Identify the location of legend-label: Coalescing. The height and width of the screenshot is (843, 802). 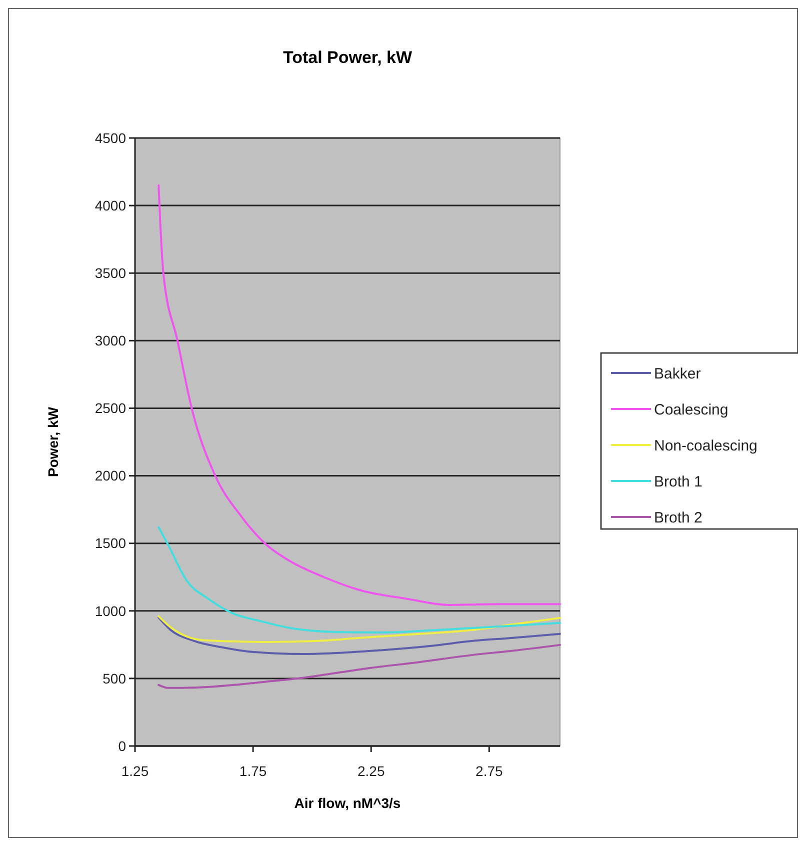
(691, 409).